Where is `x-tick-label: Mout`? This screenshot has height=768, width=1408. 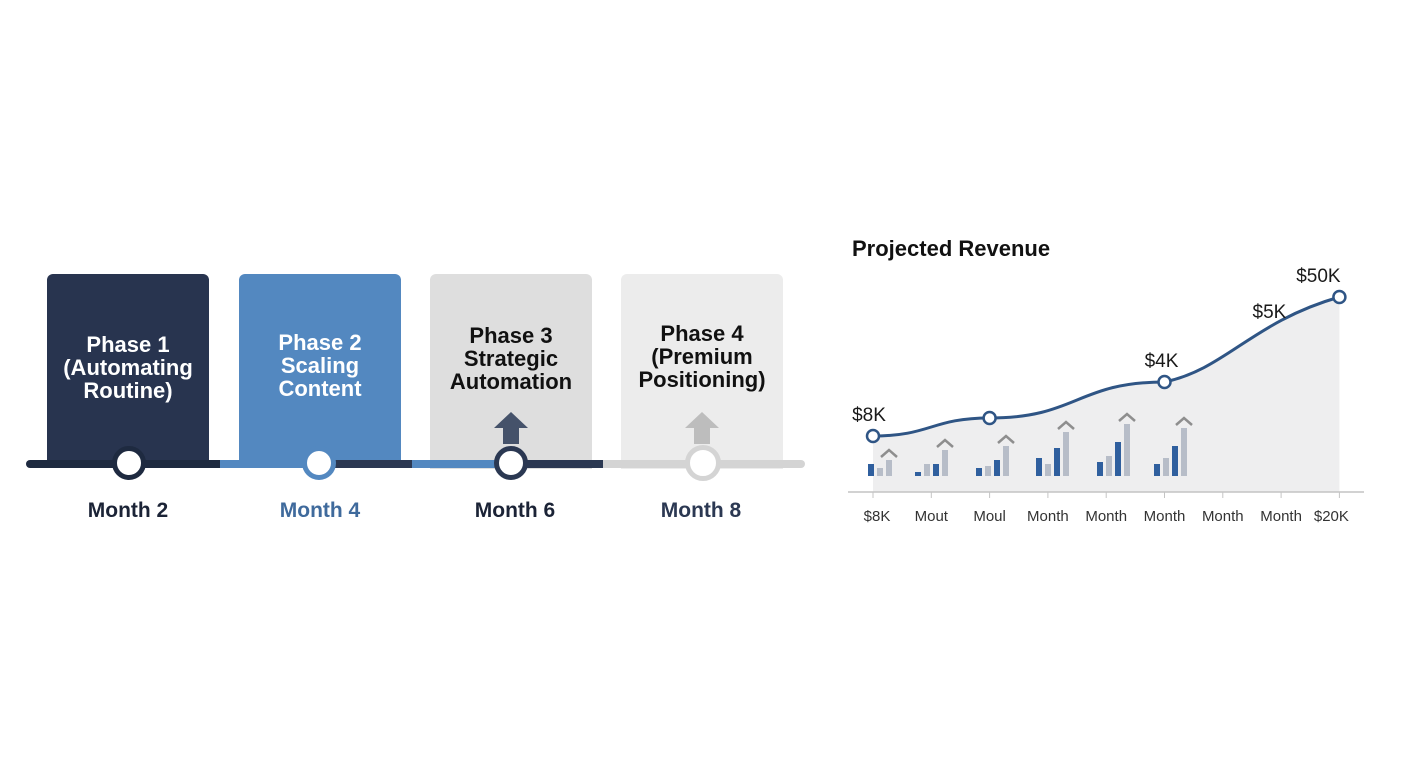
x-tick-label: Mout is located at coordinates (932, 516).